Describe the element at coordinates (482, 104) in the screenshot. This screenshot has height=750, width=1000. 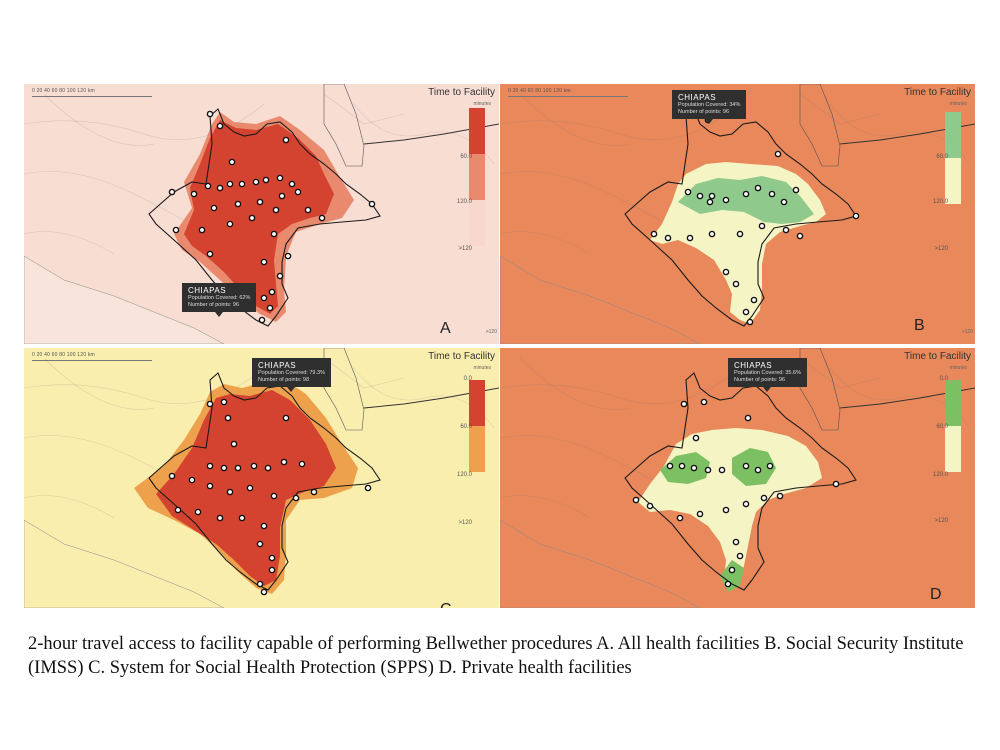
I see `legend-unit: minutes` at that location.